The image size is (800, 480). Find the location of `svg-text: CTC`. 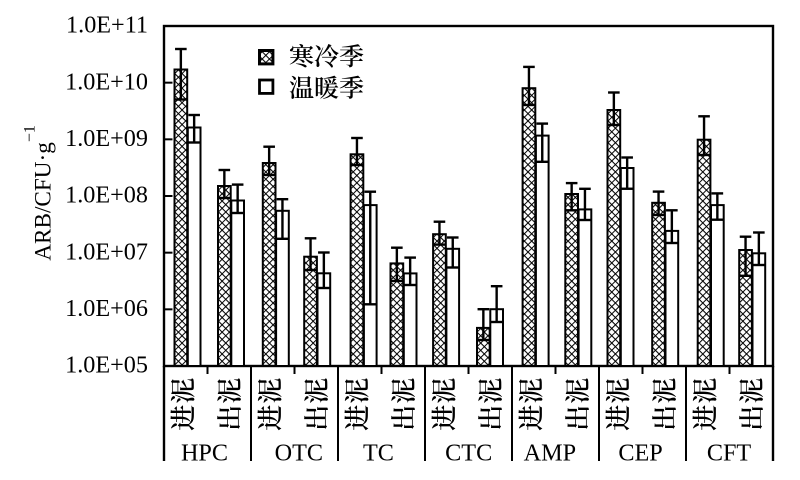

svg-text: CTC is located at coordinates (468, 453).